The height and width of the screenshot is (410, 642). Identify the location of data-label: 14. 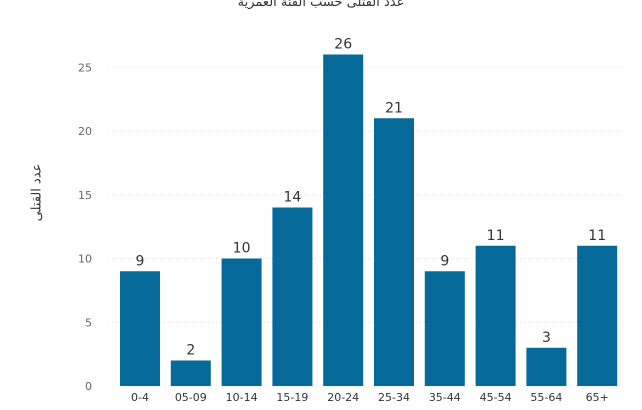
(292, 198).